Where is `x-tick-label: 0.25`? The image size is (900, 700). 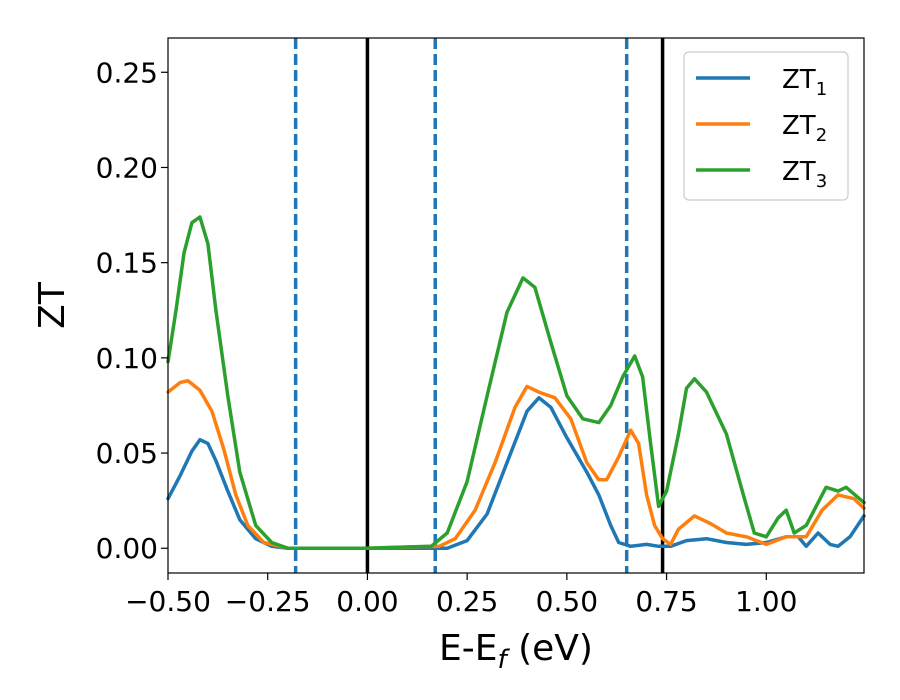 x-tick-label: 0.25 is located at coordinates (467, 601).